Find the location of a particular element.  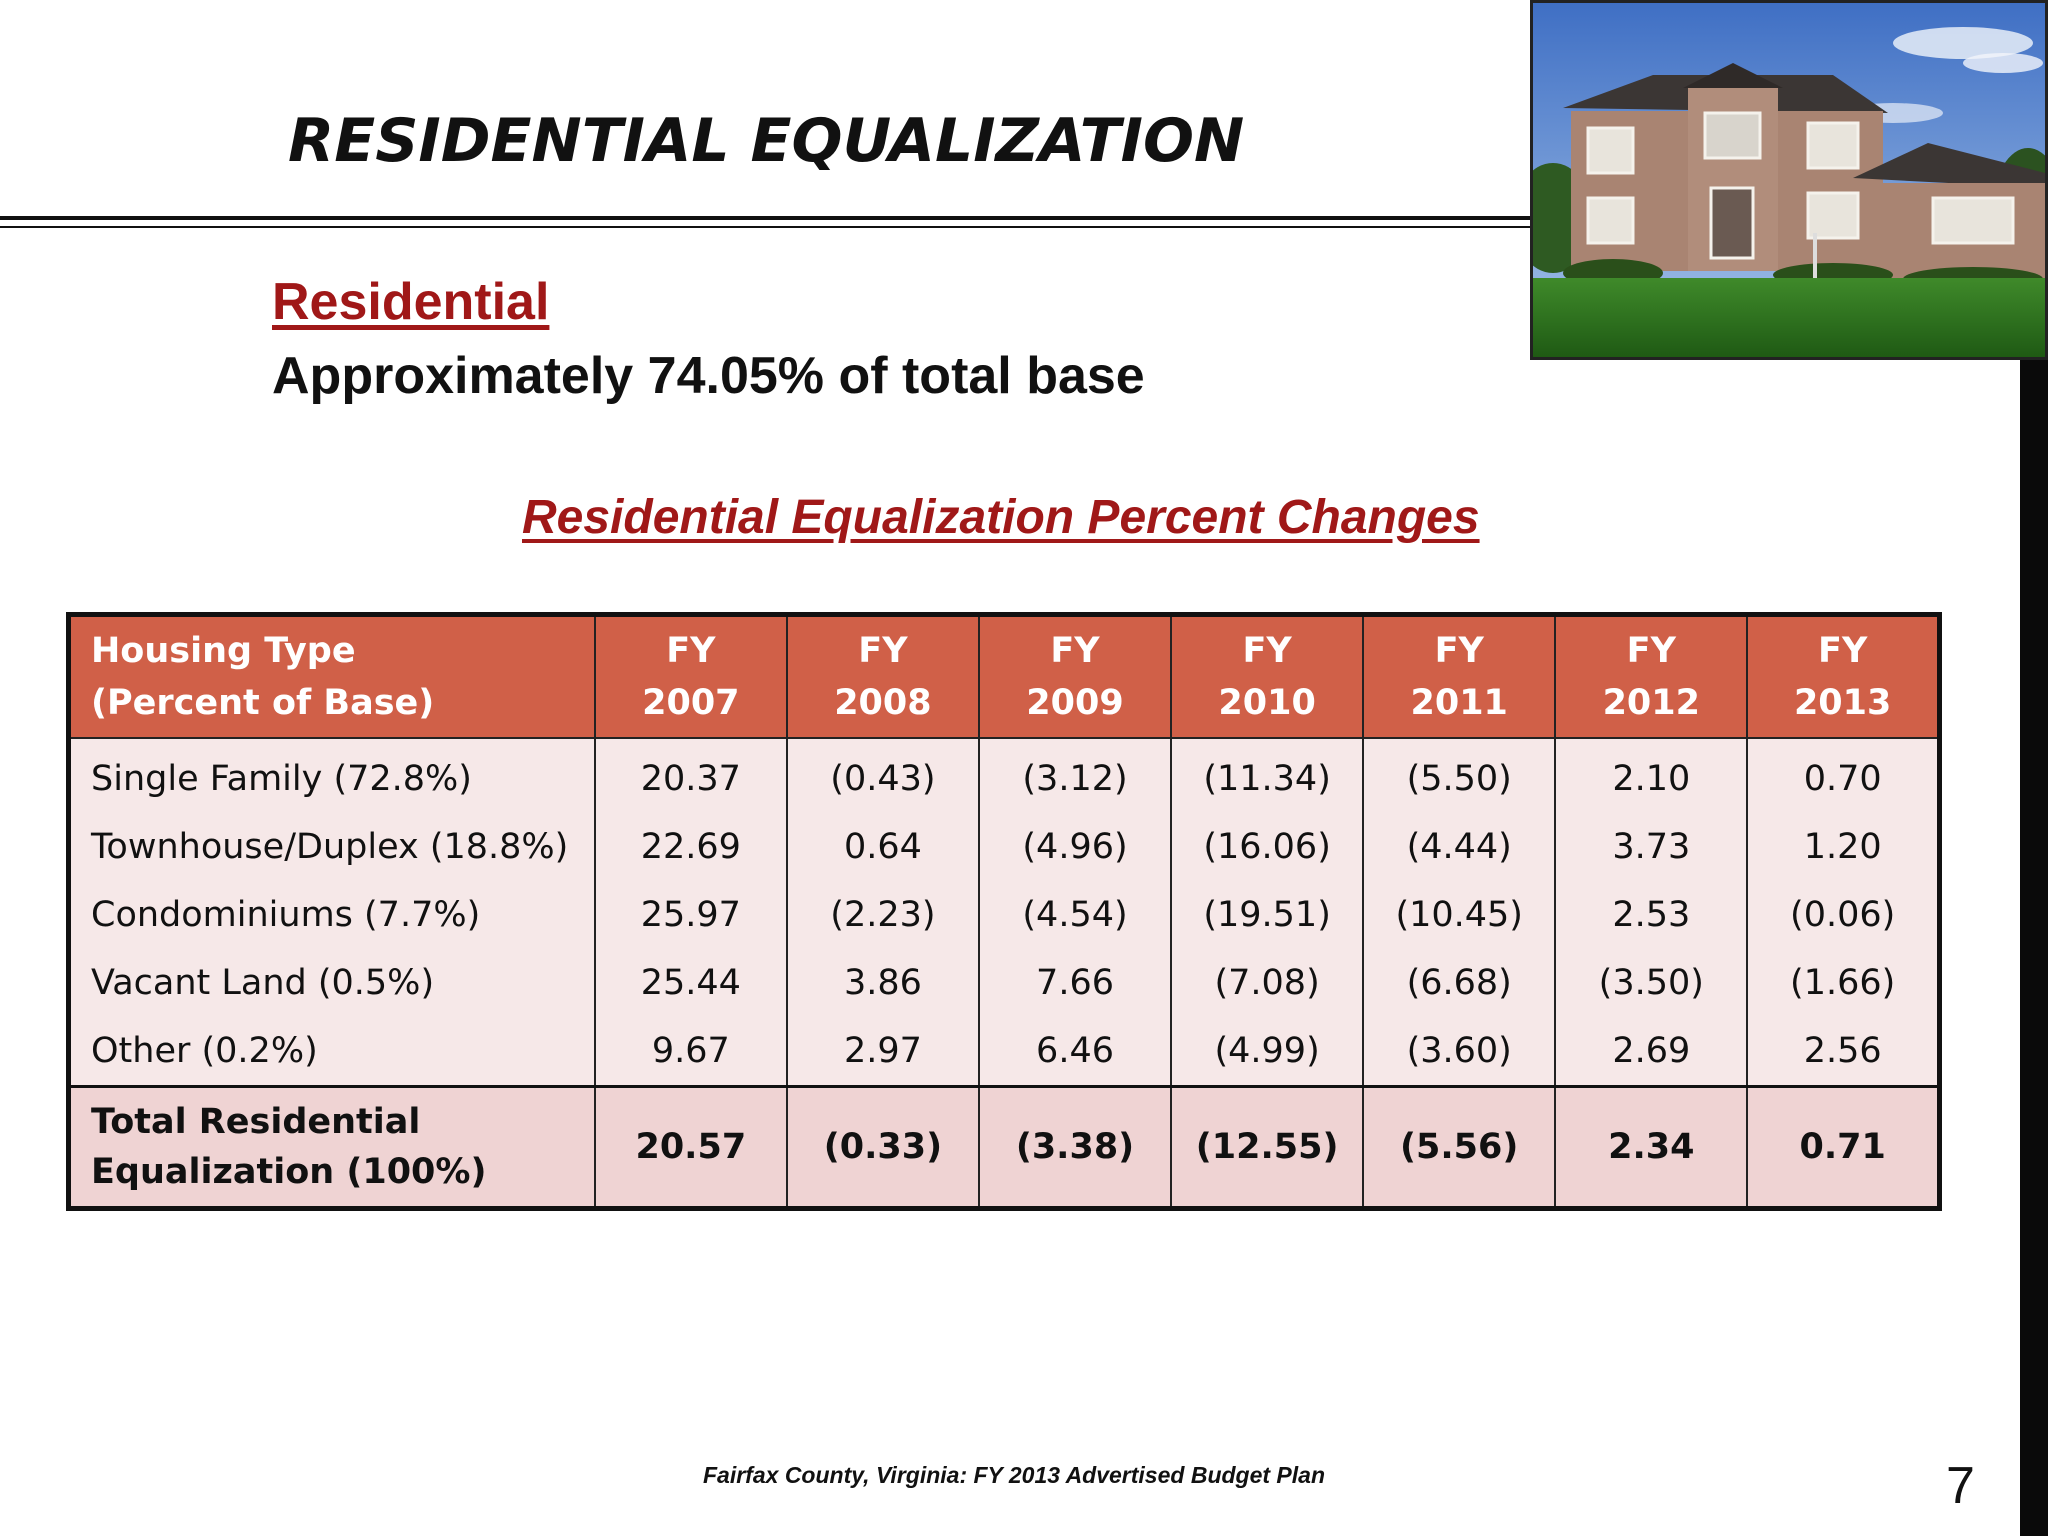

row-label: Single Family (72.8%) is located at coordinates (331, 775).